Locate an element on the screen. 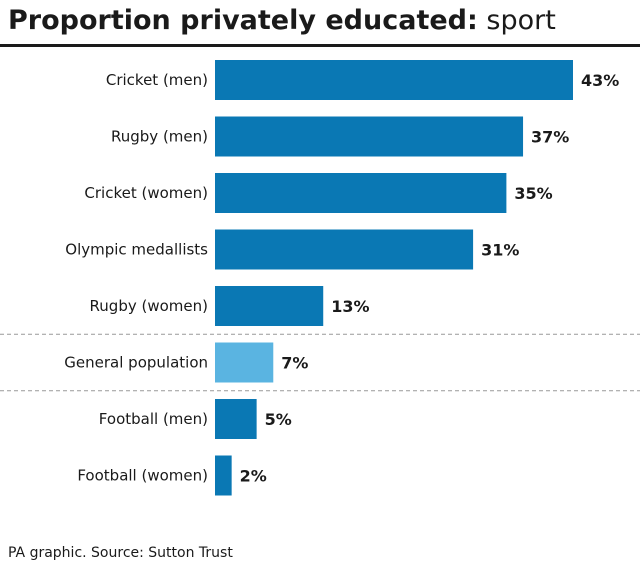 The width and height of the screenshot is (640, 571). category-label: Cricket (women) is located at coordinates (146, 193).